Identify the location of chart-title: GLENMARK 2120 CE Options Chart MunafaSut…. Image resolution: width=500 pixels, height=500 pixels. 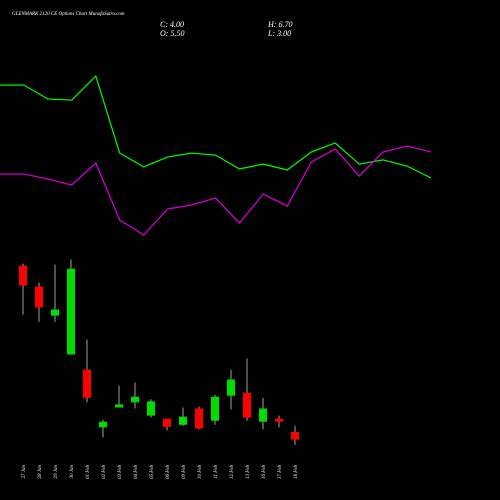
(68, 14).